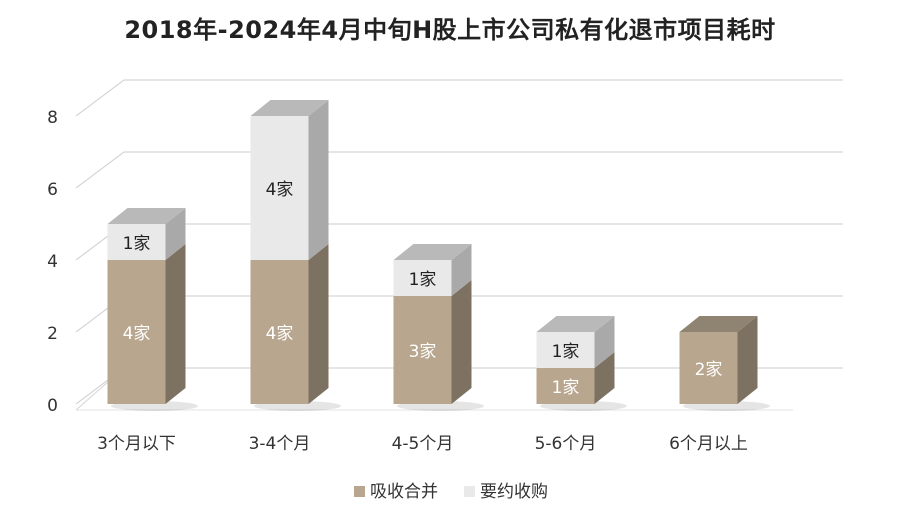  What do you see at coordinates (52, 334) in the screenshot?
I see `y-tick-label: 2` at bounding box center [52, 334].